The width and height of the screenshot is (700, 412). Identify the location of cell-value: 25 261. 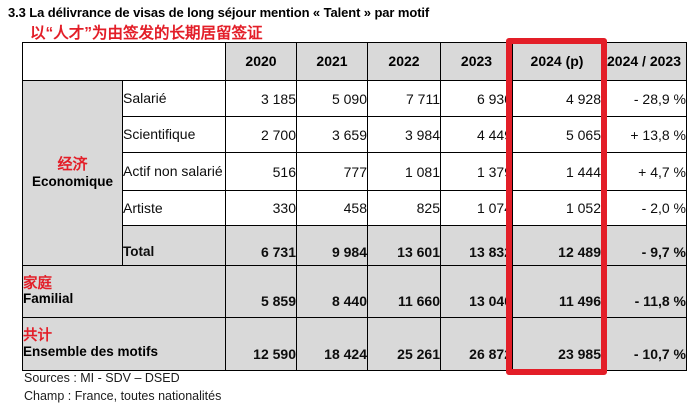
(404, 344).